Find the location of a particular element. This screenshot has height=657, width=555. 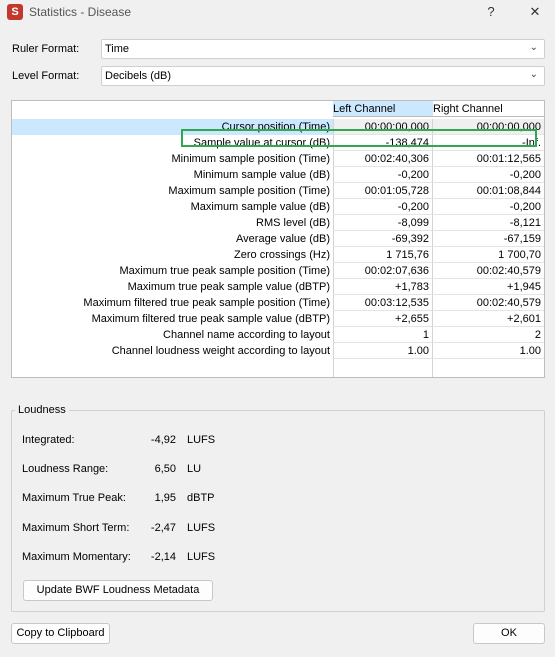

left-value: 00:02:07,636 is located at coordinates (383, 271).